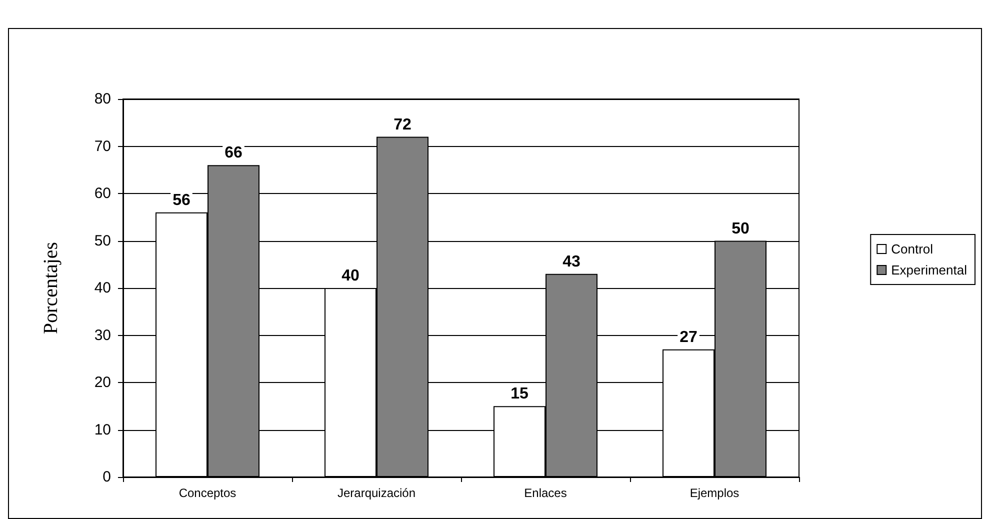  What do you see at coordinates (102, 193) in the screenshot?
I see `y-tick-label: 60` at bounding box center [102, 193].